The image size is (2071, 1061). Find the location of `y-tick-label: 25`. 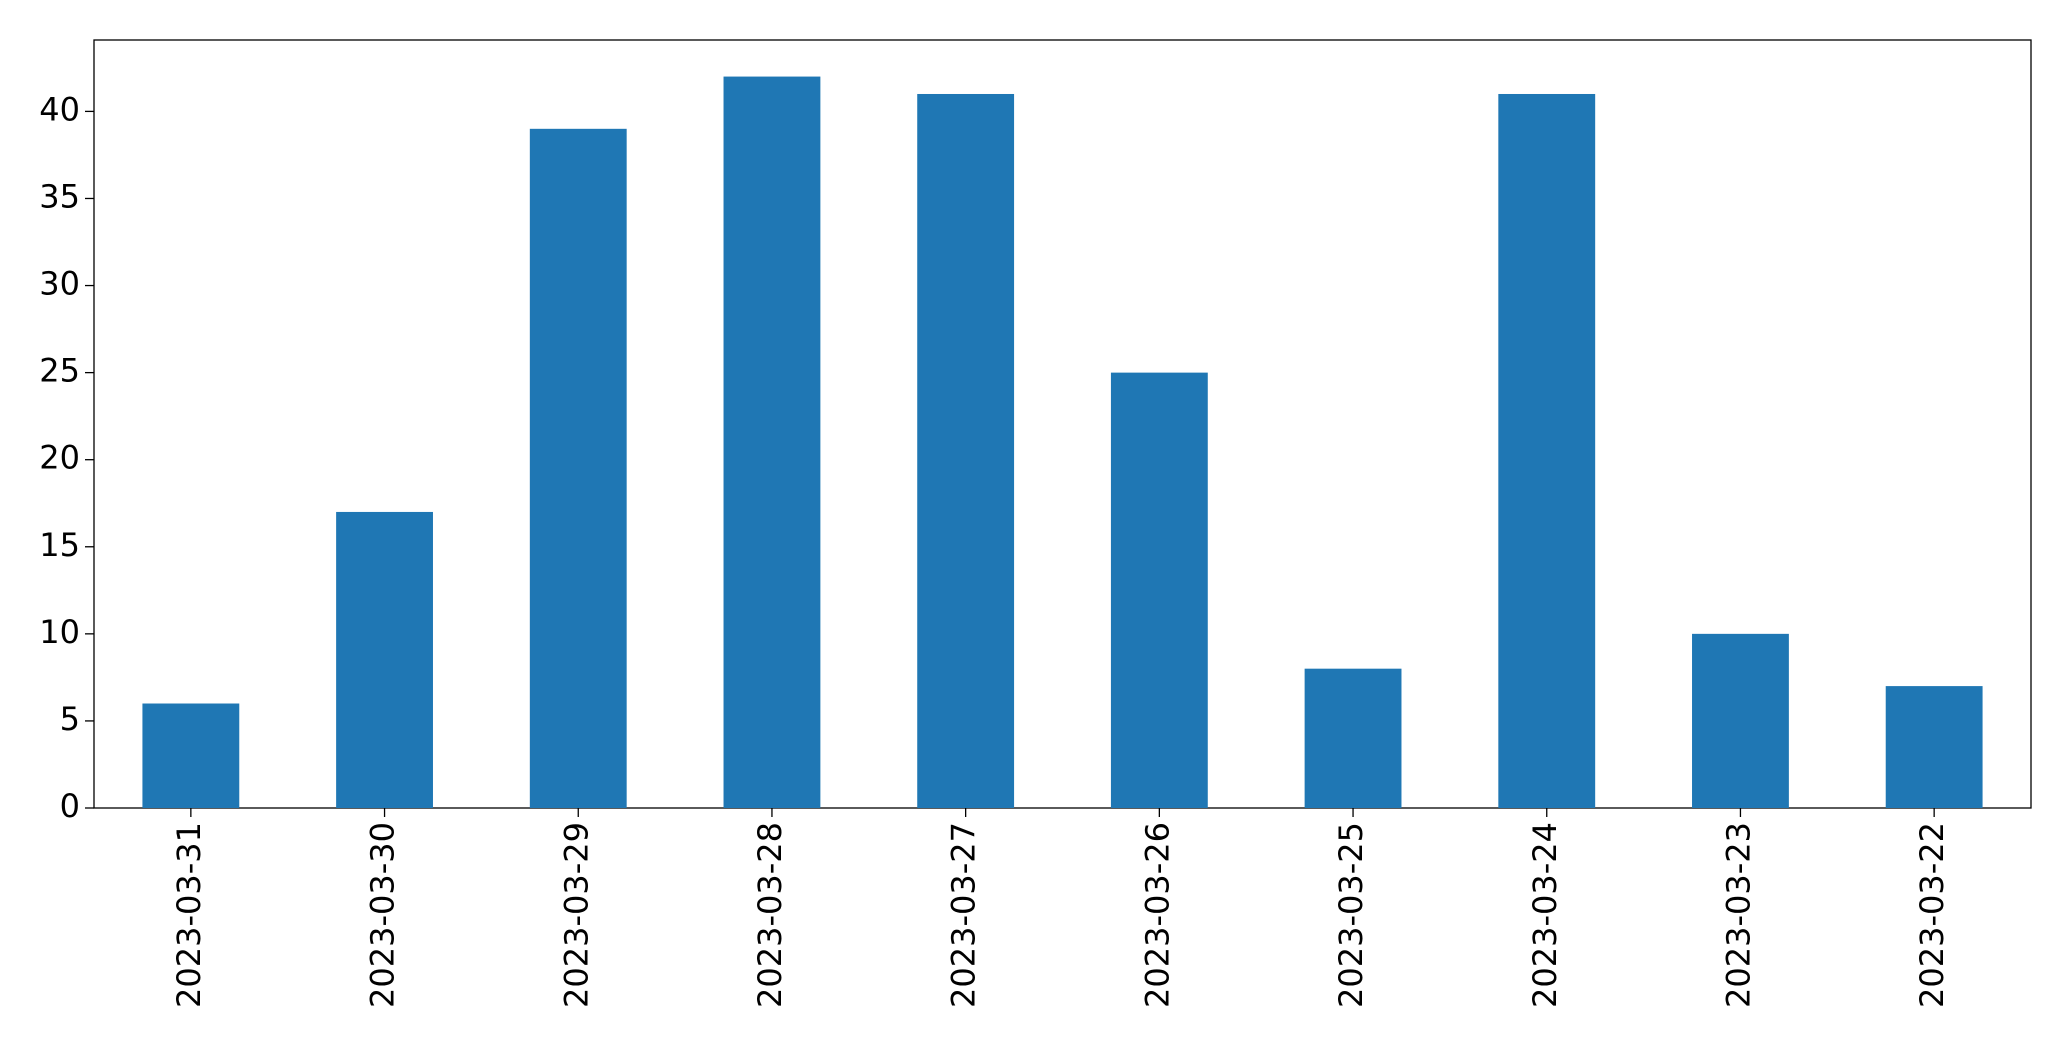

y-tick-label: 25 is located at coordinates (59, 371).